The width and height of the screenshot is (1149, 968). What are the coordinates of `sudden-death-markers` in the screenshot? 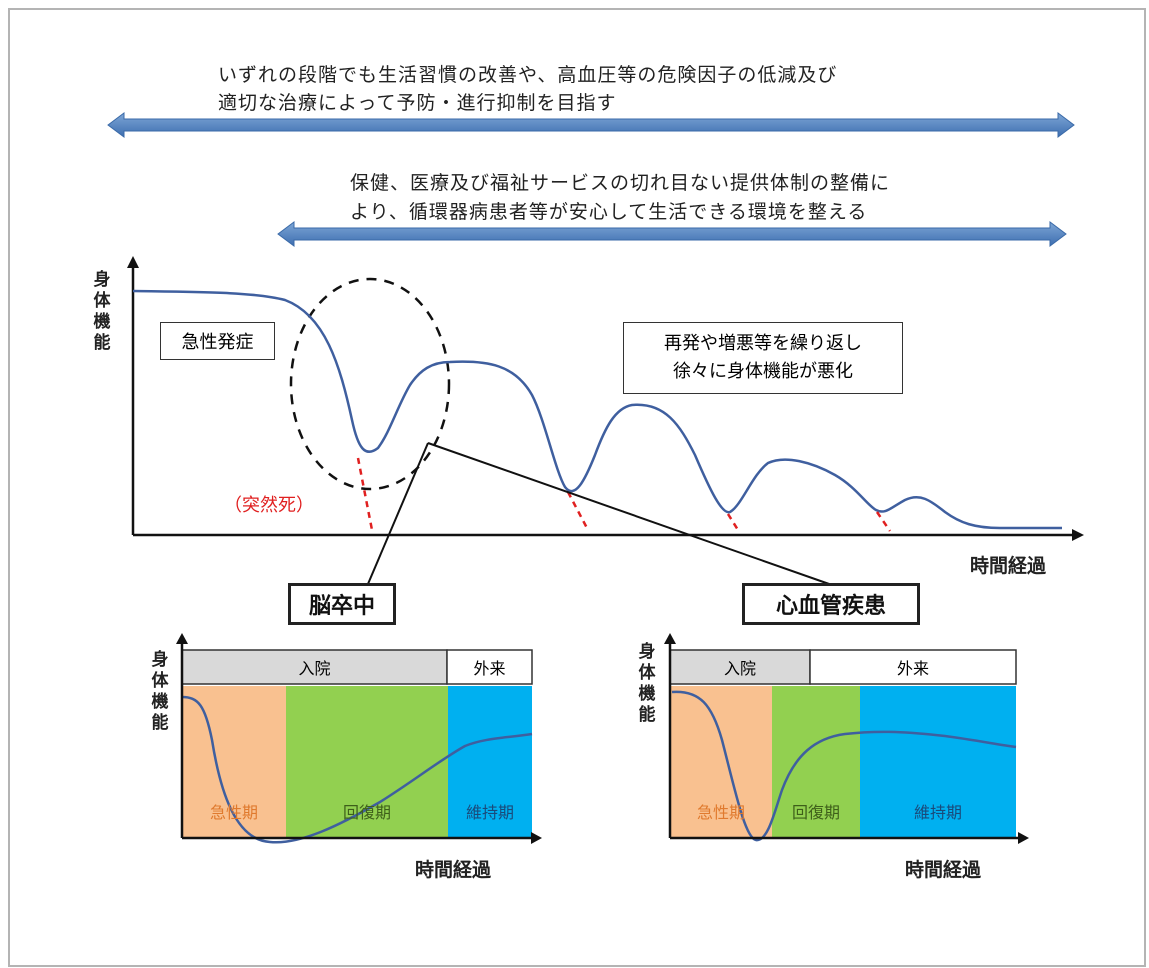 It's located at (624, 494).